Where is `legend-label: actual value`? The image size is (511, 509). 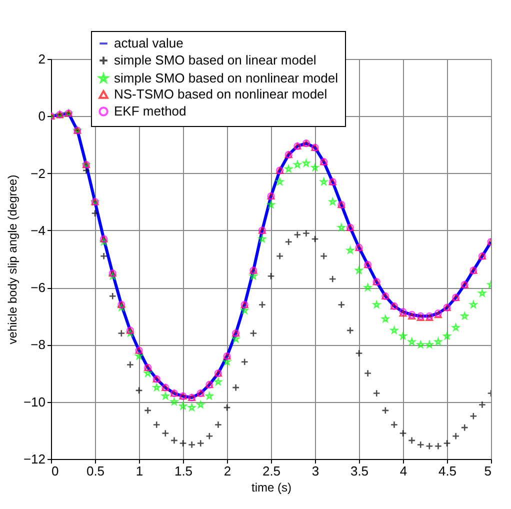
legend-label: actual value is located at coordinates (149, 43).